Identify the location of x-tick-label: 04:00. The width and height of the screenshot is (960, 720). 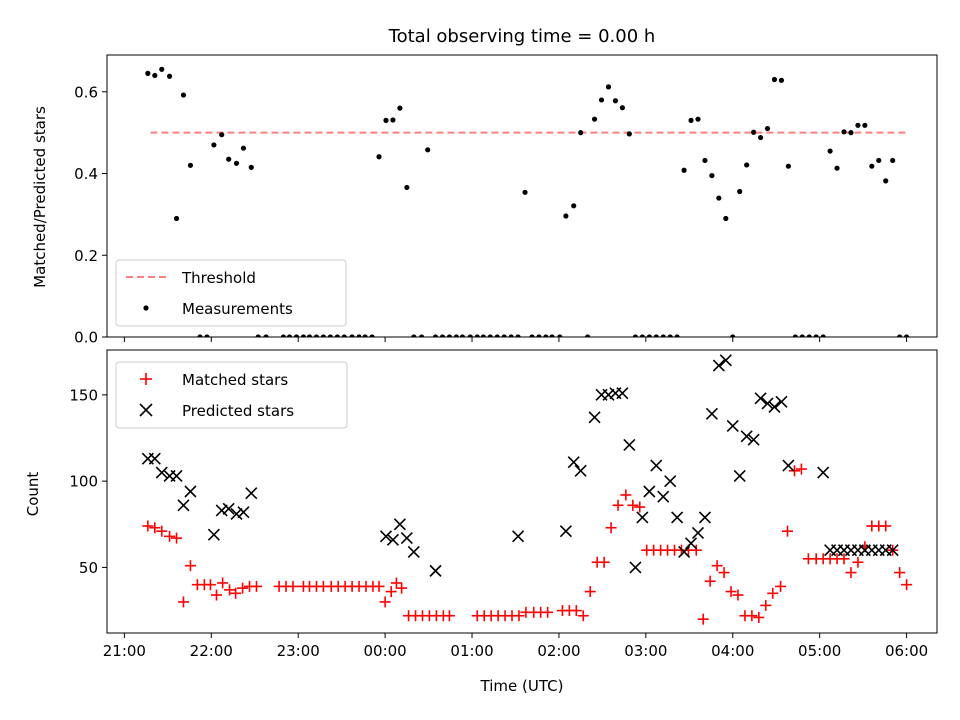
(732, 651).